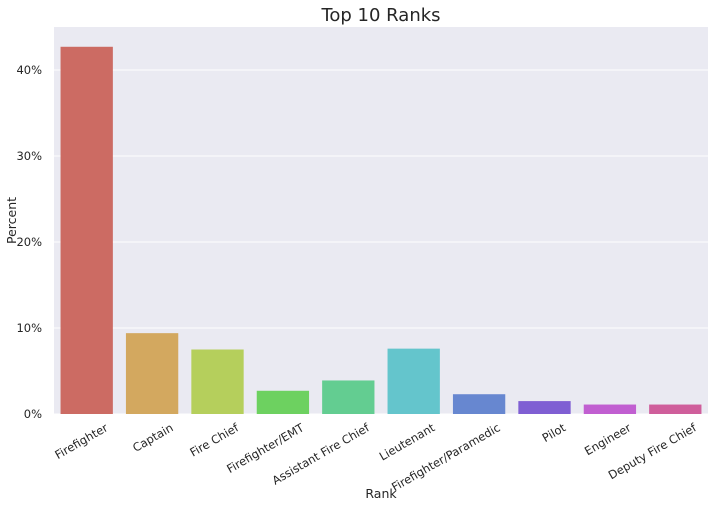  What do you see at coordinates (29, 70) in the screenshot?
I see `y-tick-label: 40%` at bounding box center [29, 70].